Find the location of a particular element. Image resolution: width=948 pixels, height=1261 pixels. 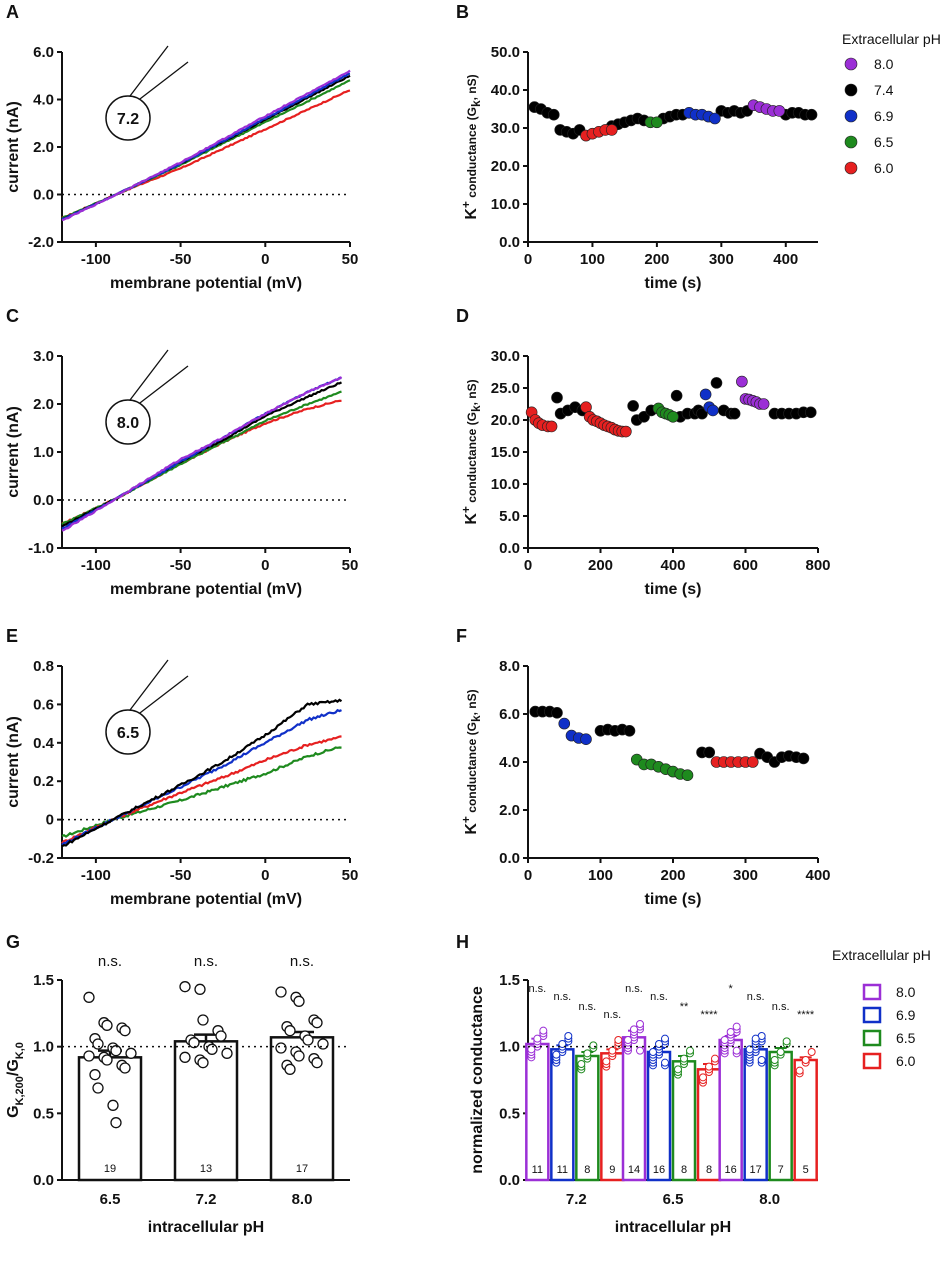

sample-size-label: 14 is located at coordinates (634, 1170).